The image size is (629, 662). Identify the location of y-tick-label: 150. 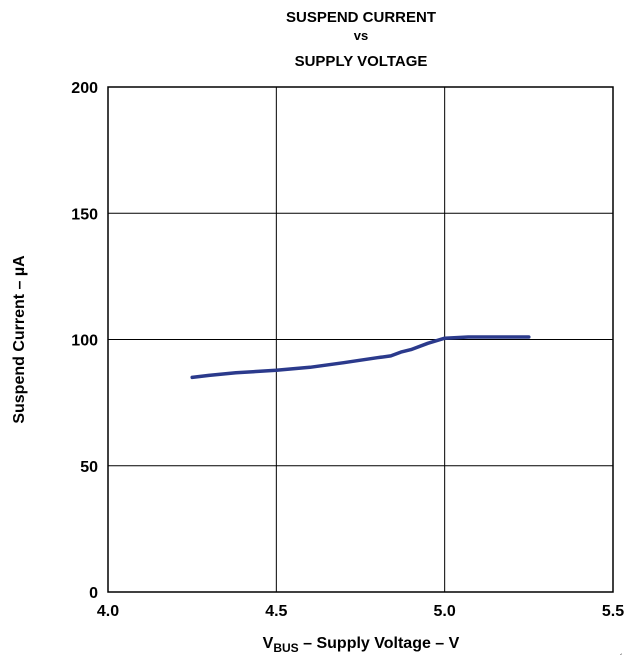
(84, 214).